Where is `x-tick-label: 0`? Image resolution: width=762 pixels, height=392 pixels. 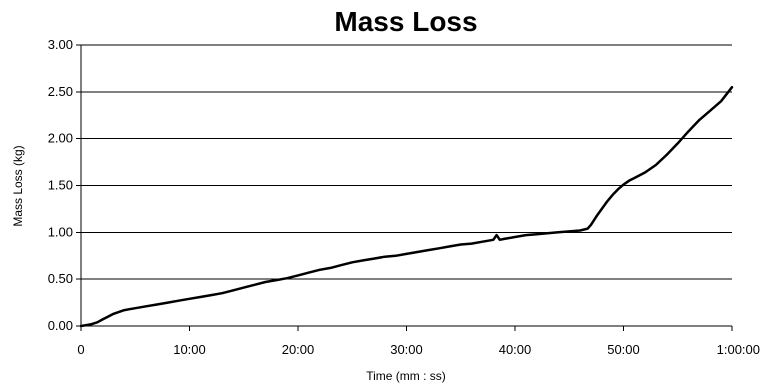 x-tick-label: 0 is located at coordinates (80, 349).